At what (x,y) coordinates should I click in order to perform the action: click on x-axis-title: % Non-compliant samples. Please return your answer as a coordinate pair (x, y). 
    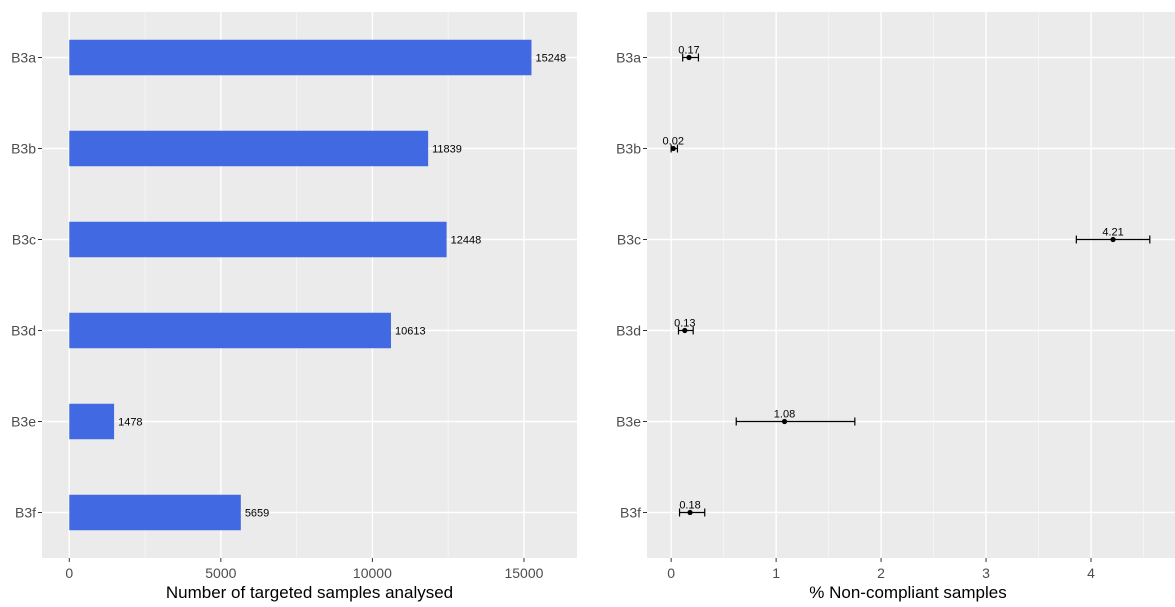
    Looking at the image, I should click on (907, 592).